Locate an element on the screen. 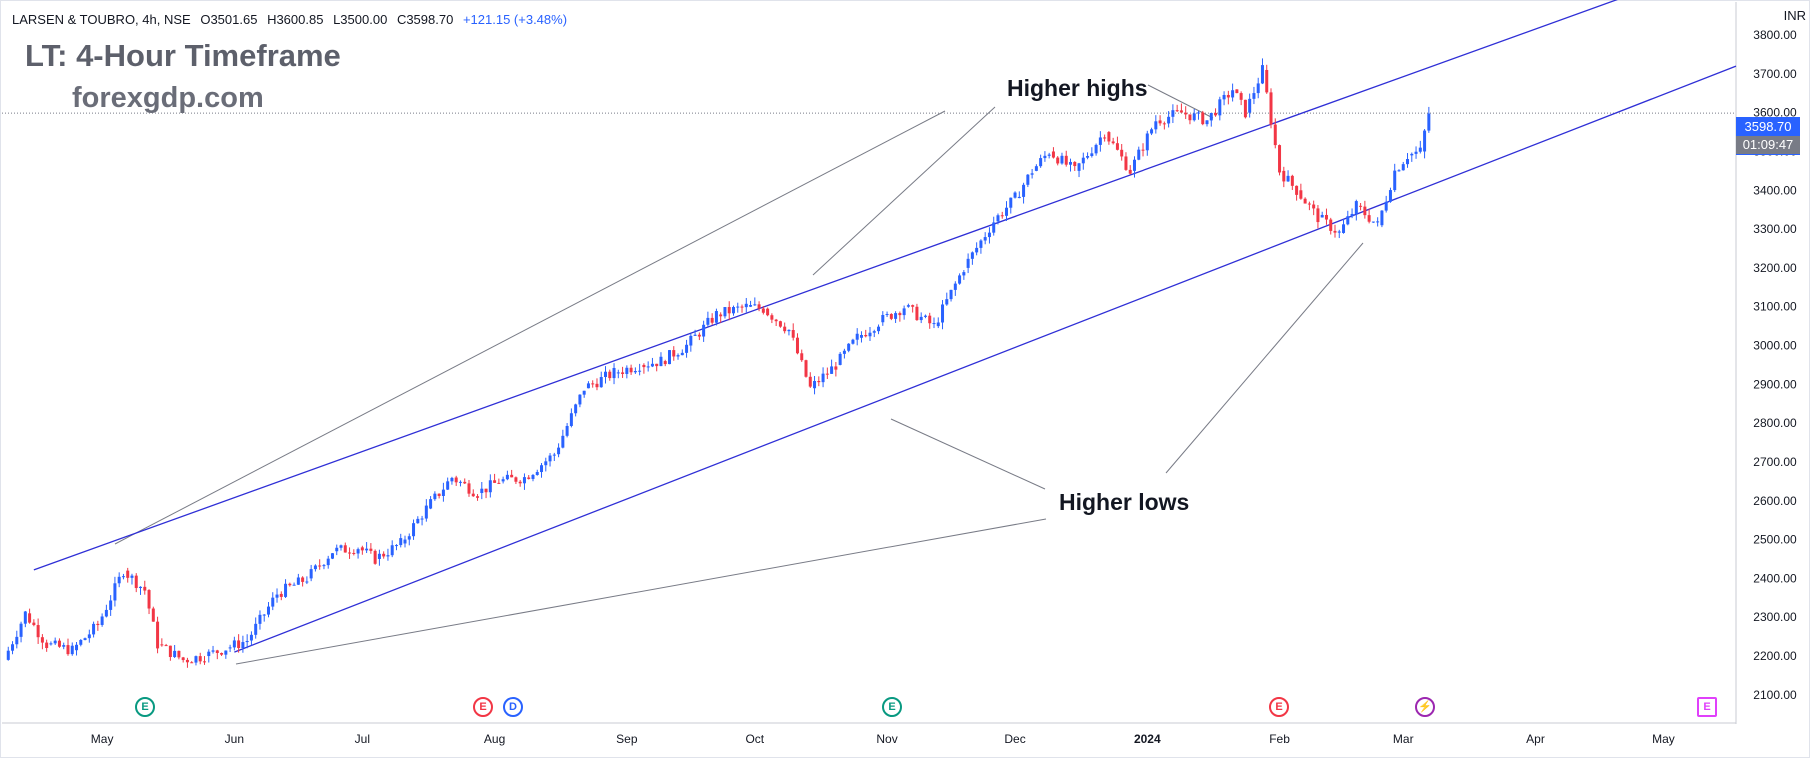  y-tick-label: 2900.00 is located at coordinates (1775, 384).